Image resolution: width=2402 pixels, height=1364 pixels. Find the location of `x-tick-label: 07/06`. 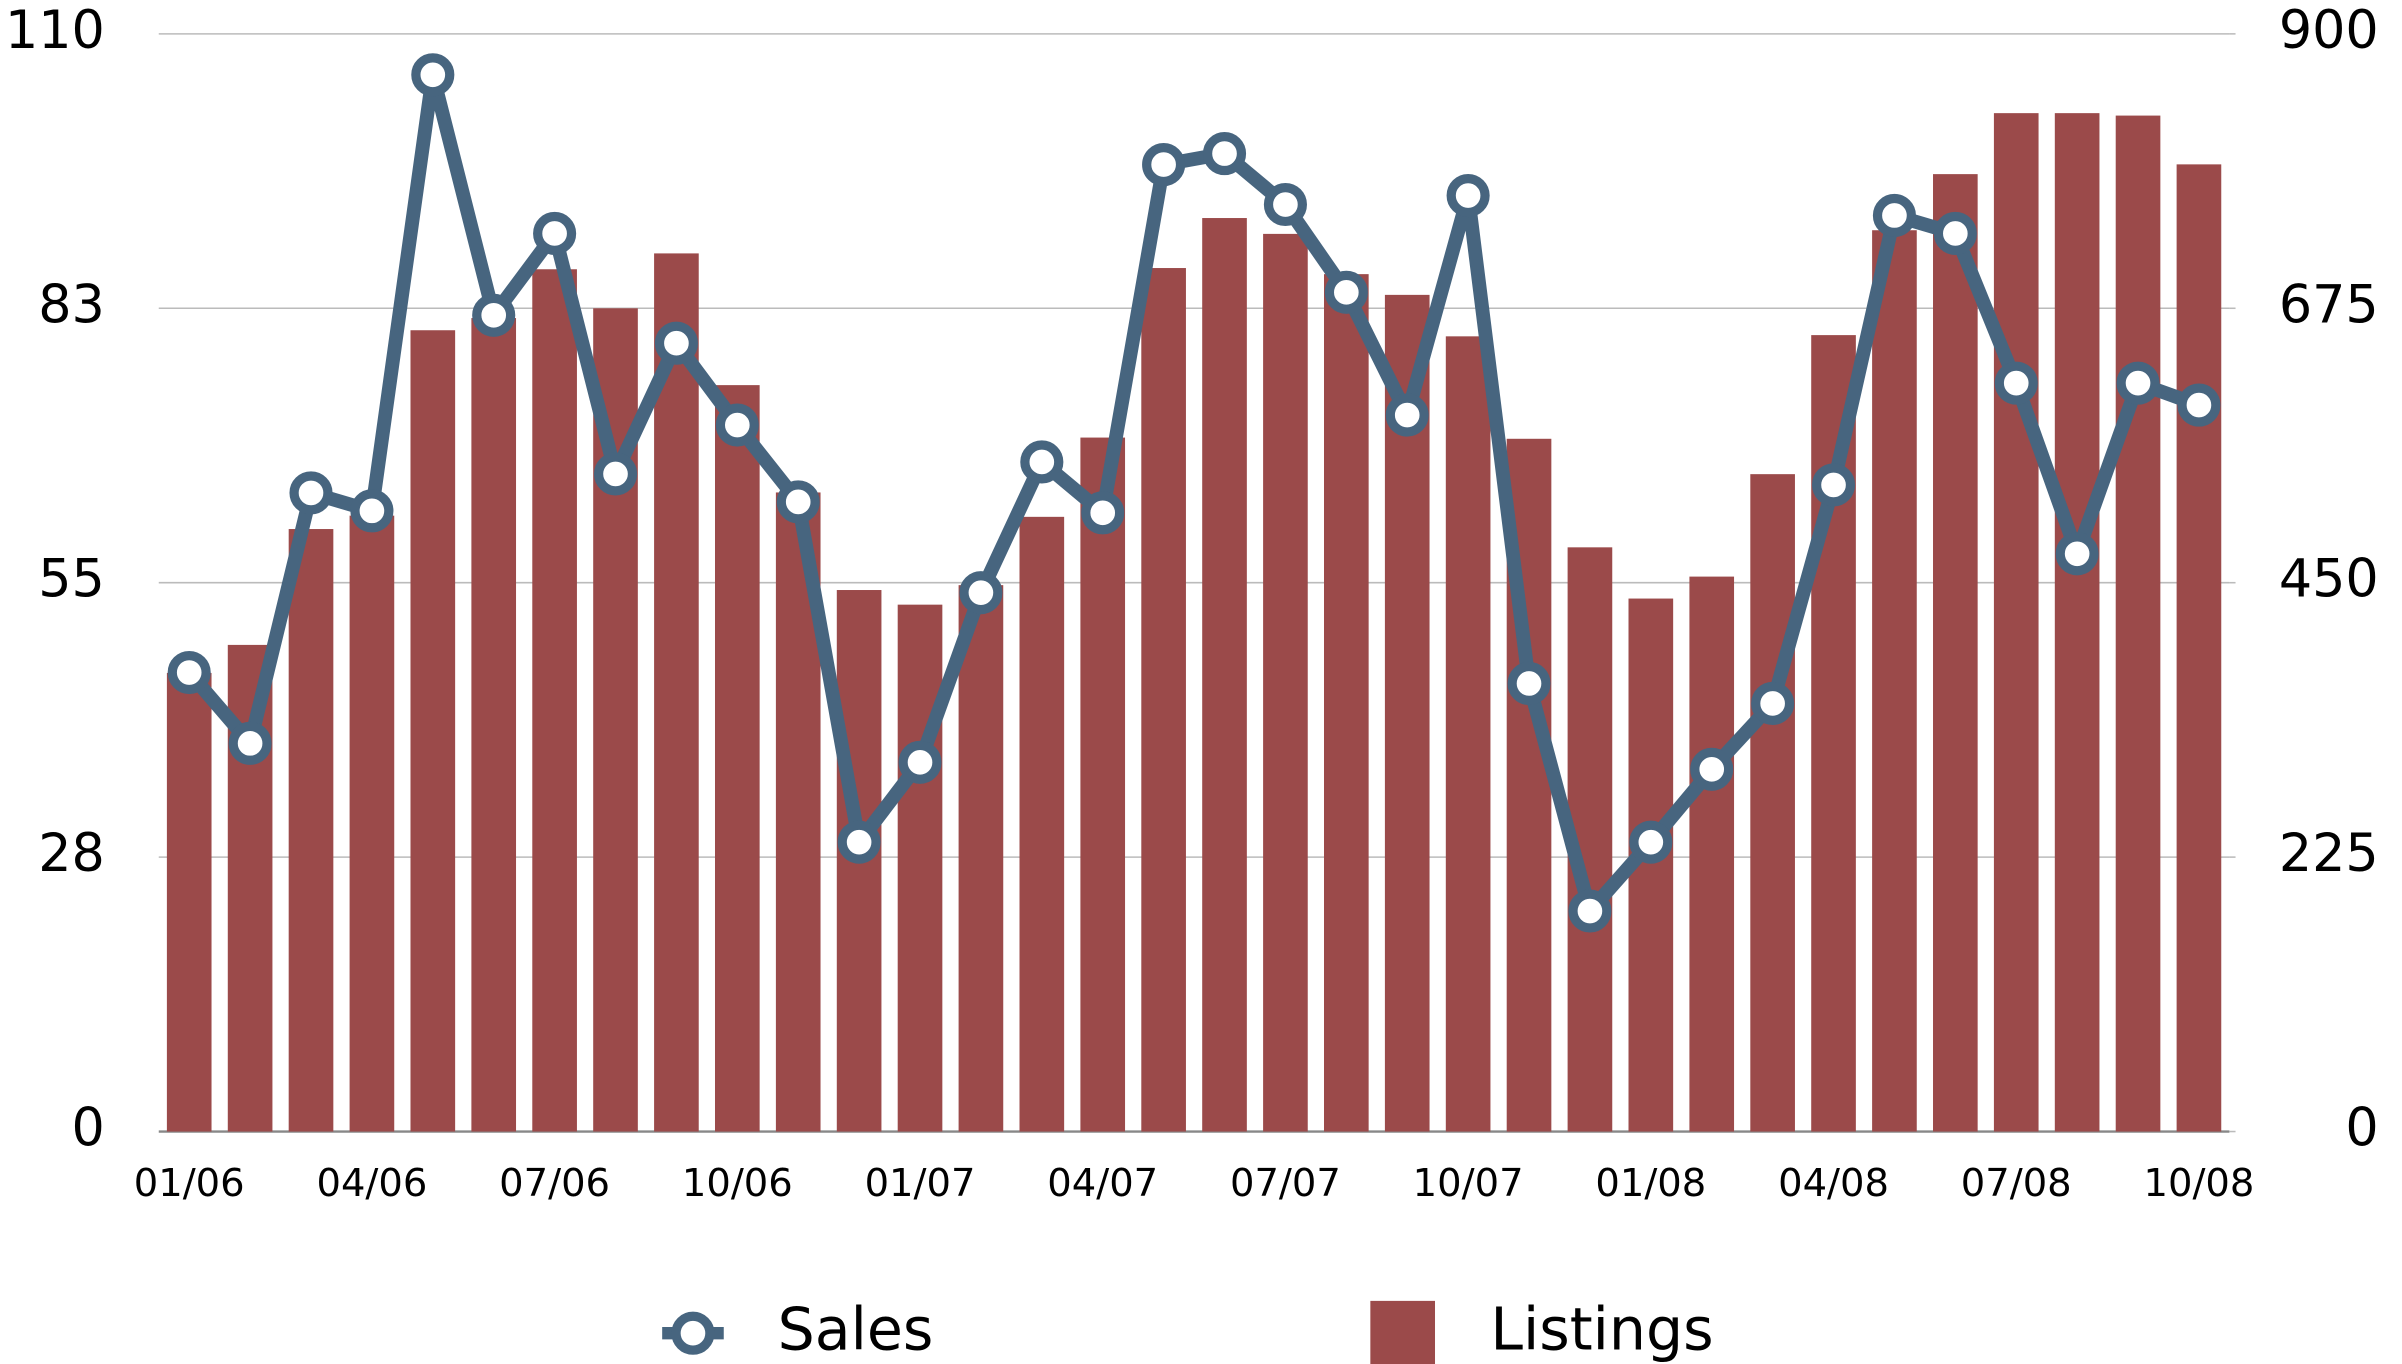

x-tick-label: 07/06 is located at coordinates (554, 1183).